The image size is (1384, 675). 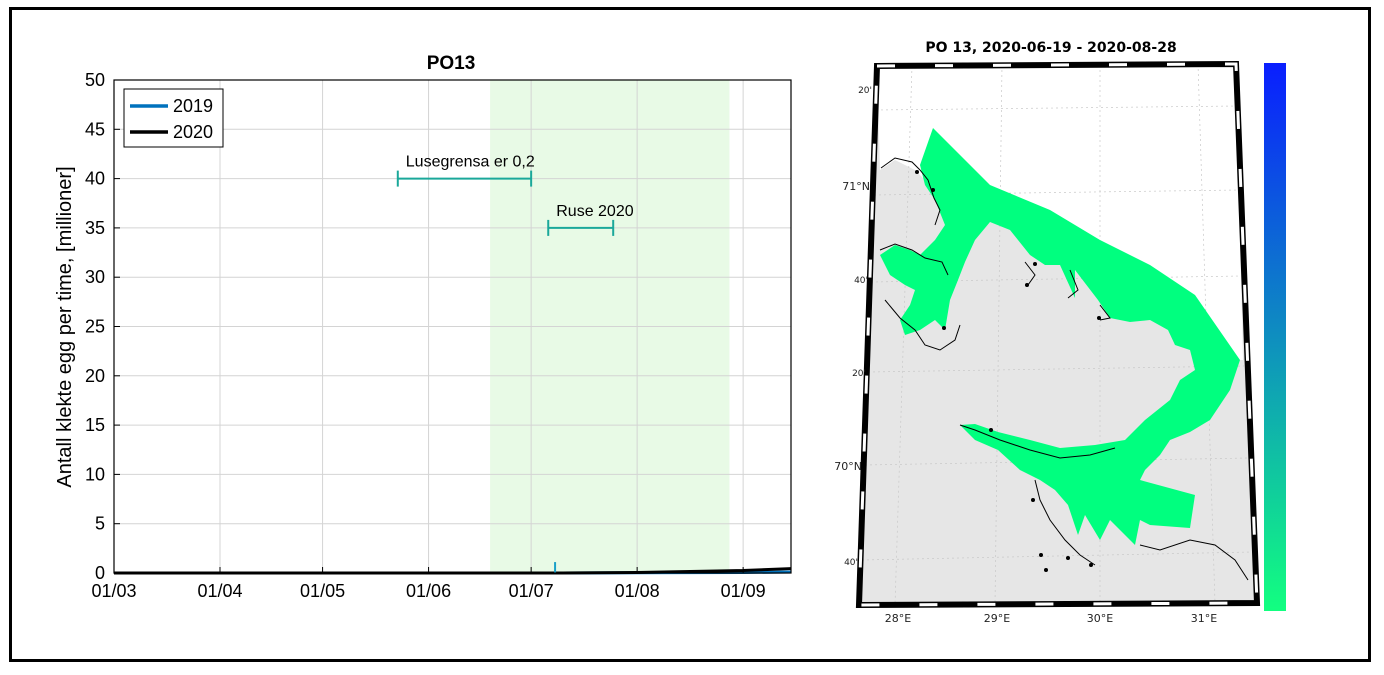 I want to click on legend-box, so click(x=173, y=118).